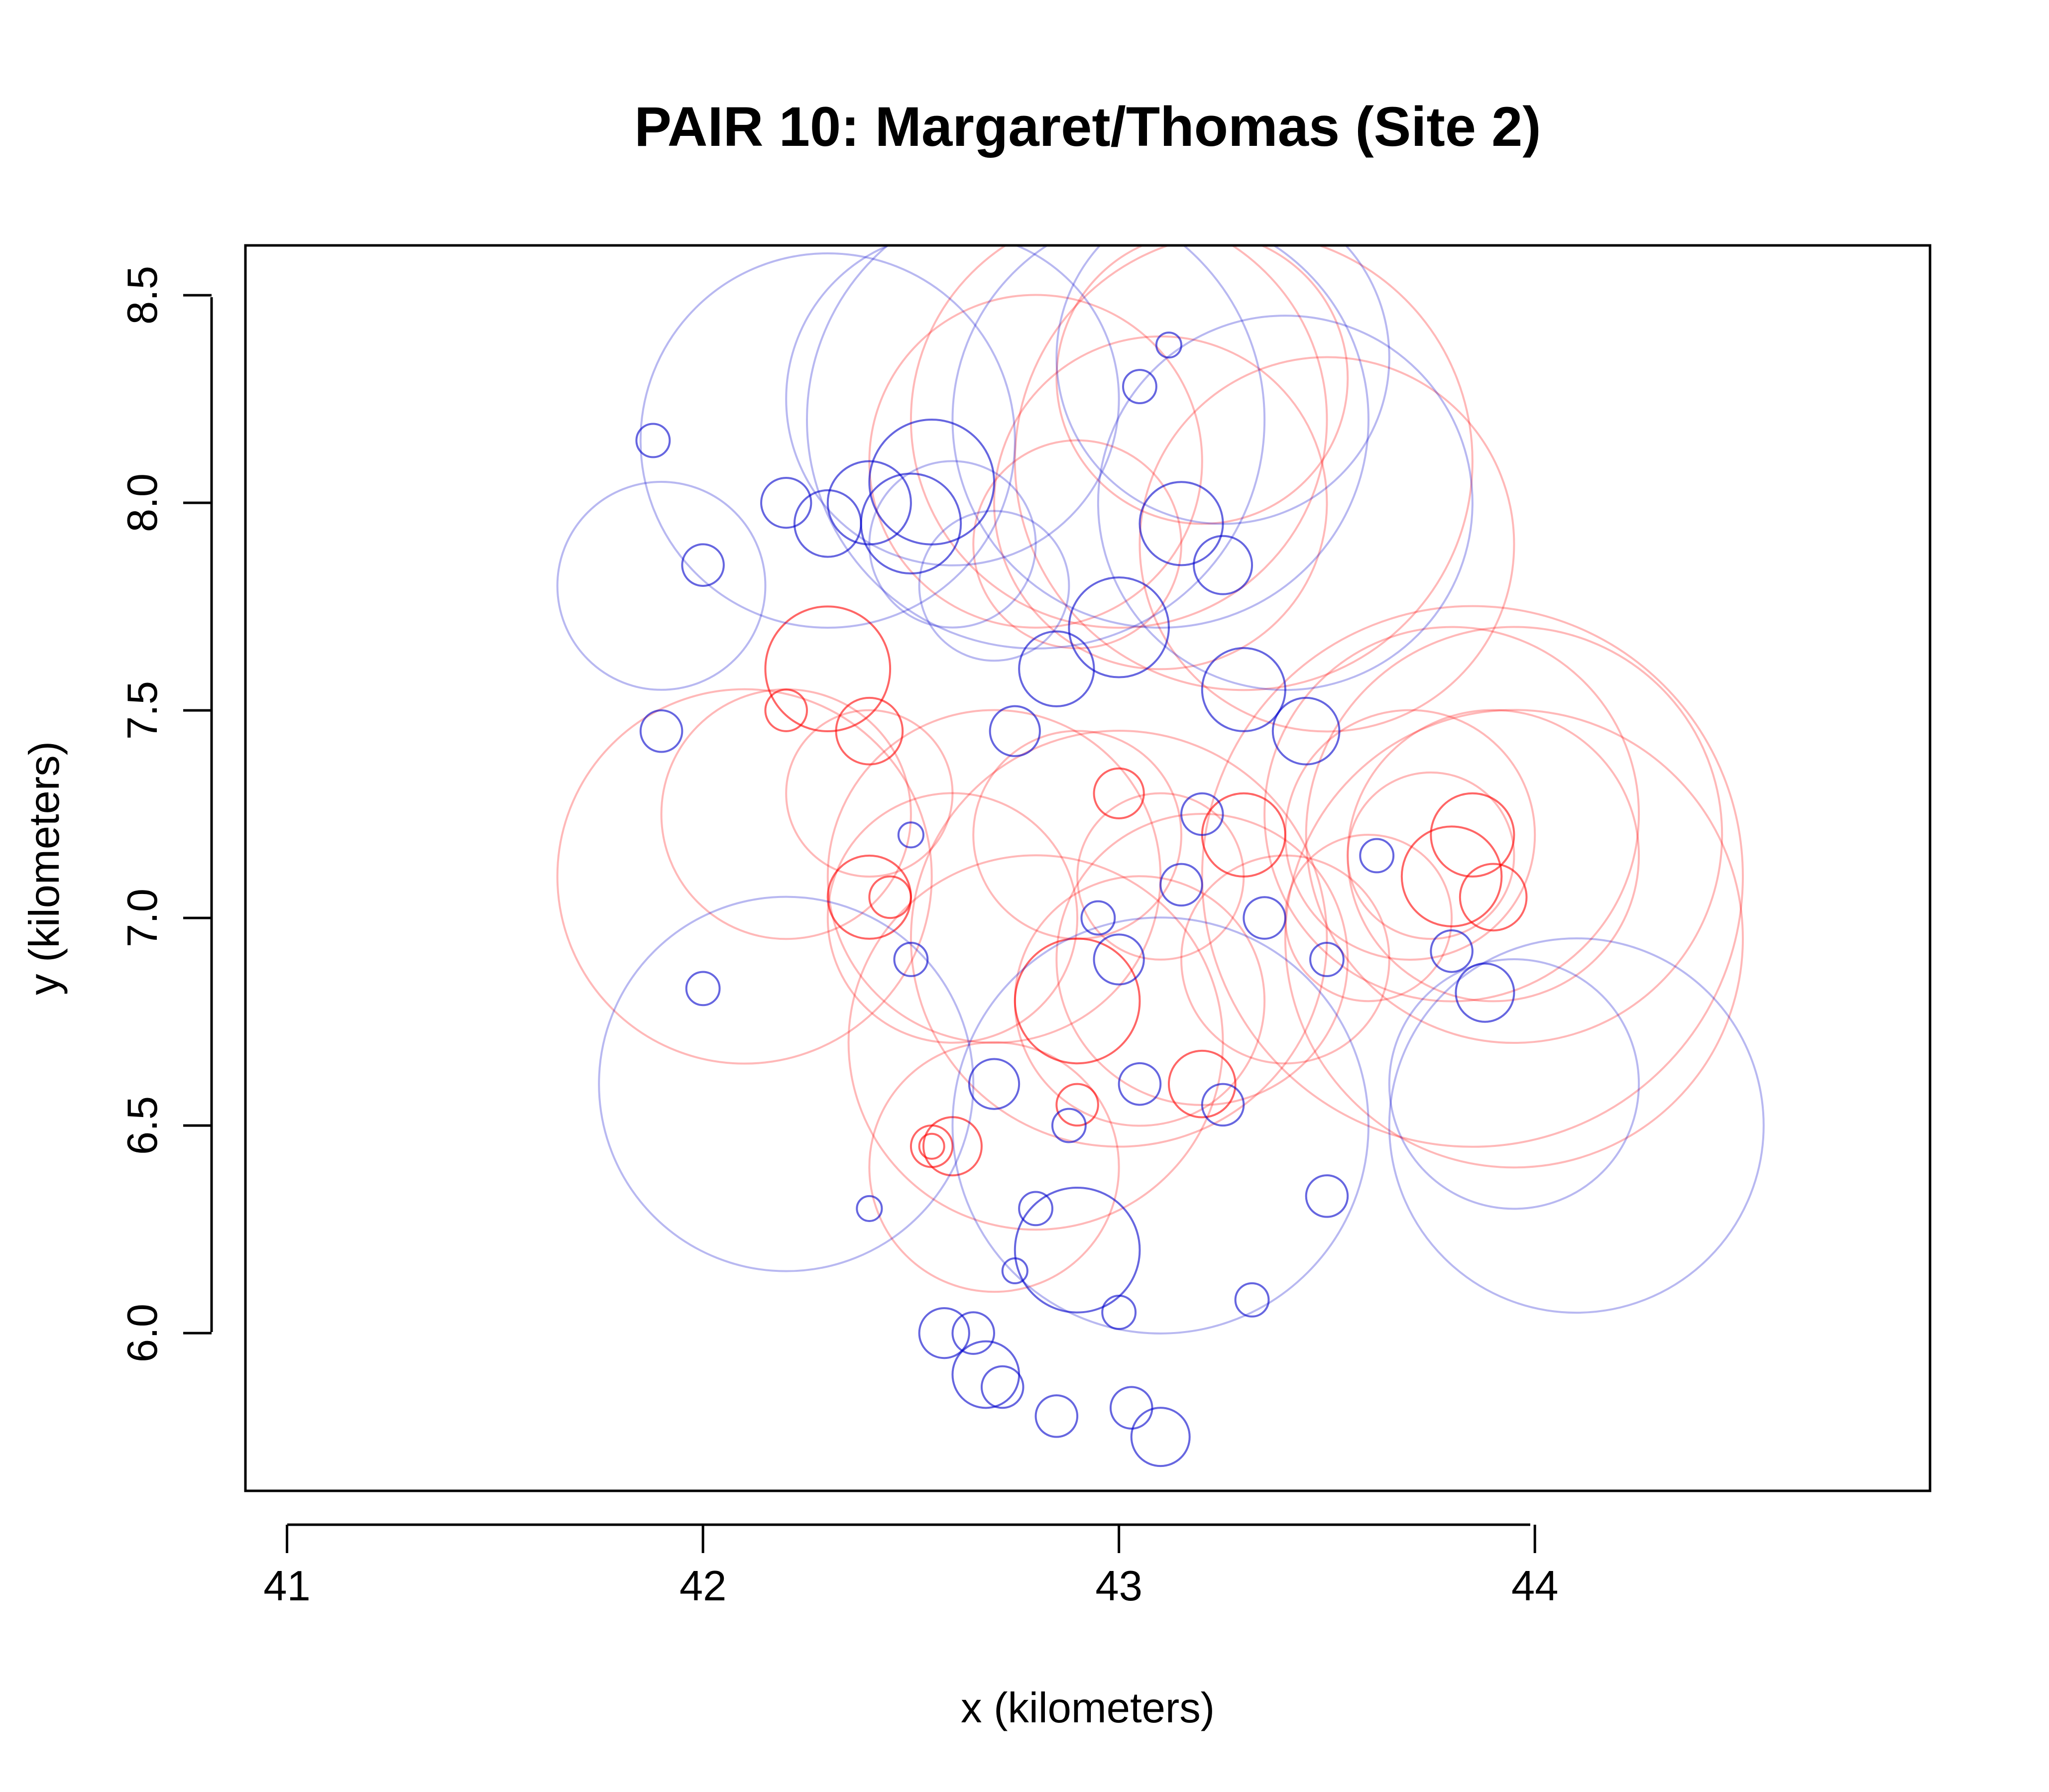  What do you see at coordinates (142, 1125) in the screenshot?
I see `y-tick-label: 6.5` at bounding box center [142, 1125].